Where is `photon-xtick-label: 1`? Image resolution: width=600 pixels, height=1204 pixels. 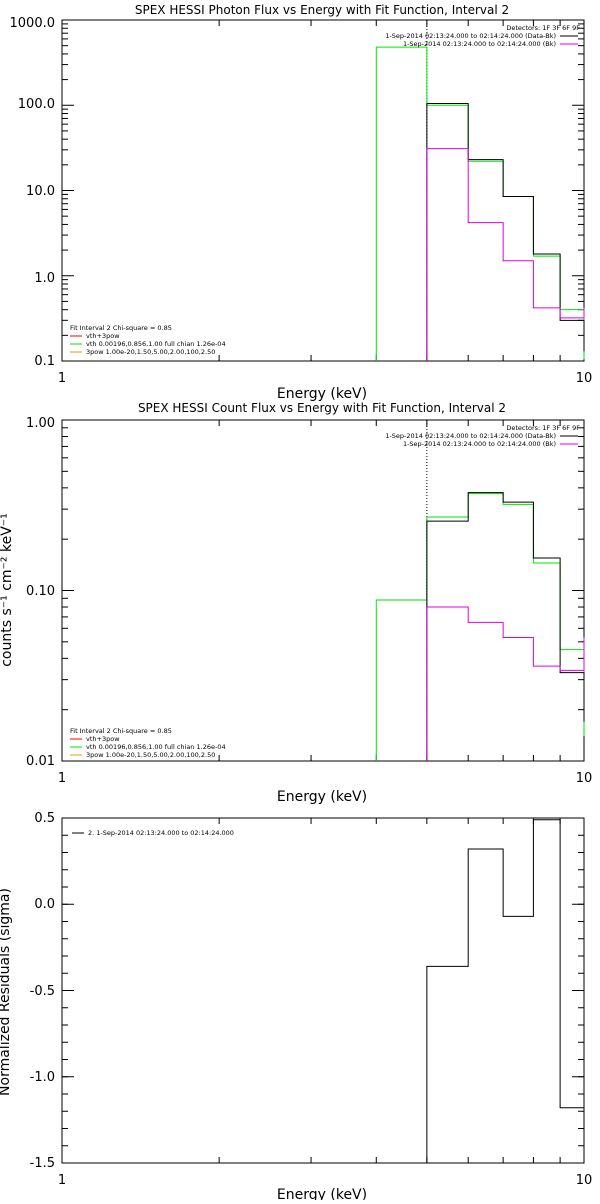 photon-xtick-label: 1 is located at coordinates (62, 378).